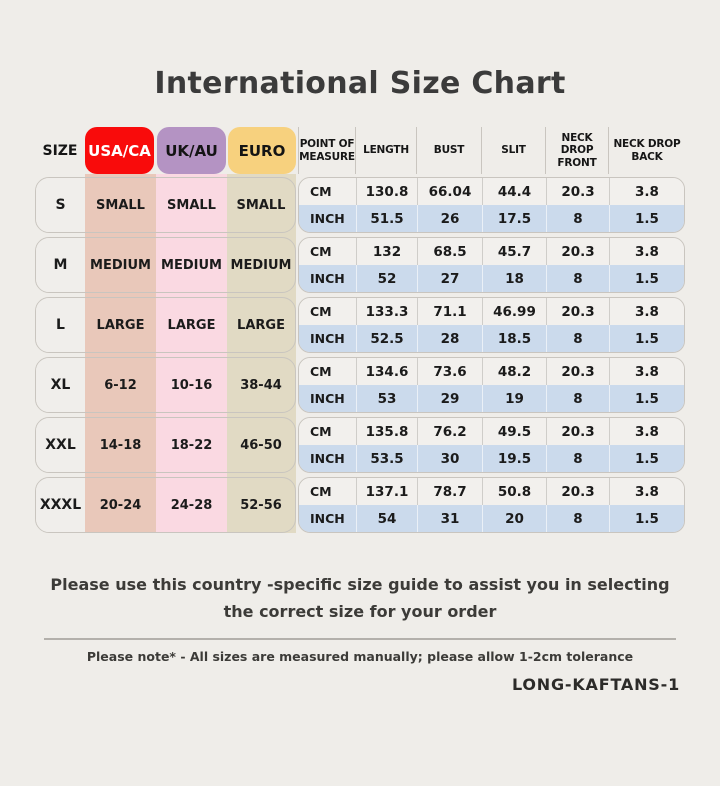  What do you see at coordinates (191, 205) in the screenshot?
I see `uk-au-size-cell: SMALL` at bounding box center [191, 205].